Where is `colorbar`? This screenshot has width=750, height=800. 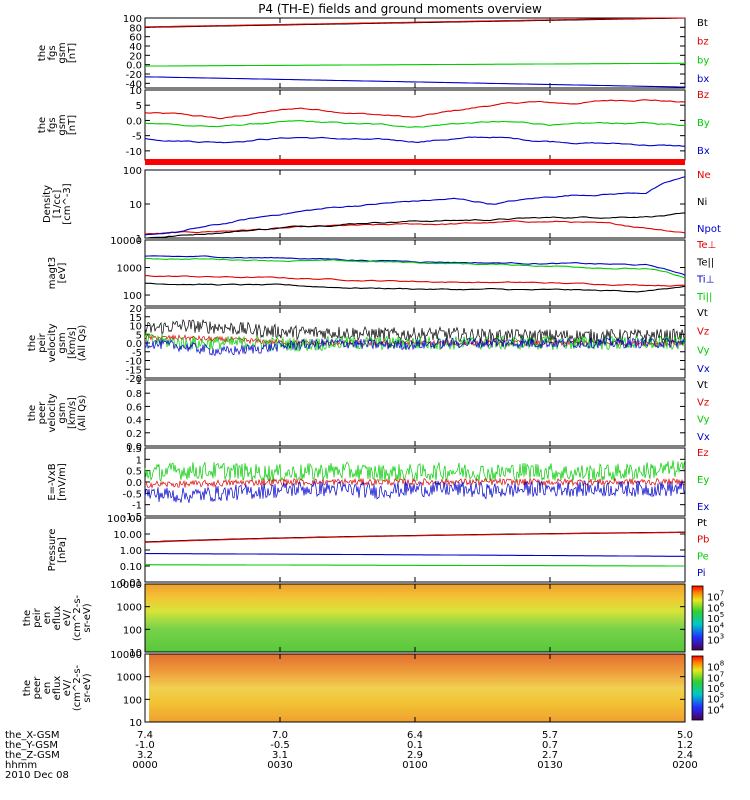
colorbar is located at coordinates (697, 618).